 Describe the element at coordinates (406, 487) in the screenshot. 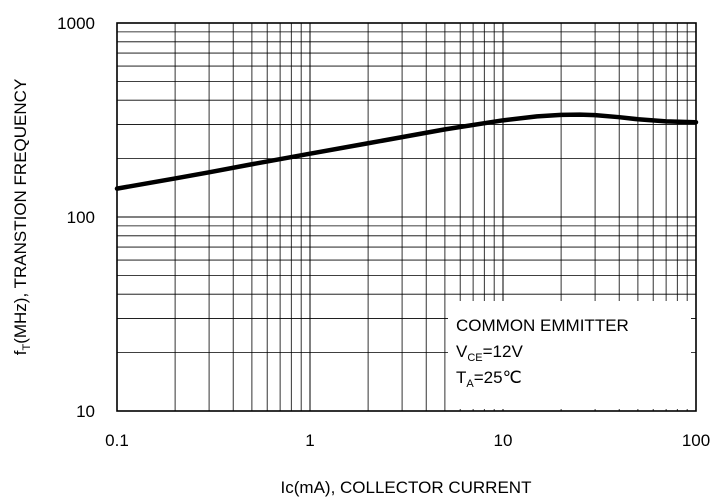

I see `x-axis-title: Ic(mA), COLLECTOR CURRENT` at that location.